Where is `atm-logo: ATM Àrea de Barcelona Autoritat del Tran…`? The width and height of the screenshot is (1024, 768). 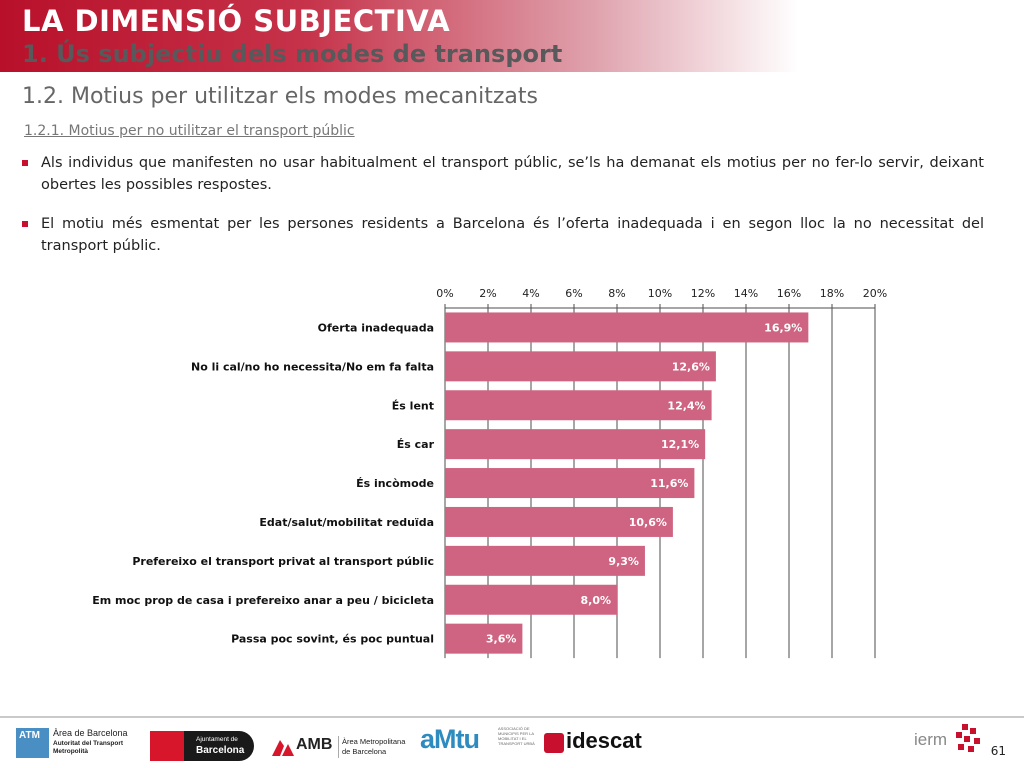
atm-logo: ATM Àrea de Barcelona Autoritat del Tran… is located at coordinates (72, 742).